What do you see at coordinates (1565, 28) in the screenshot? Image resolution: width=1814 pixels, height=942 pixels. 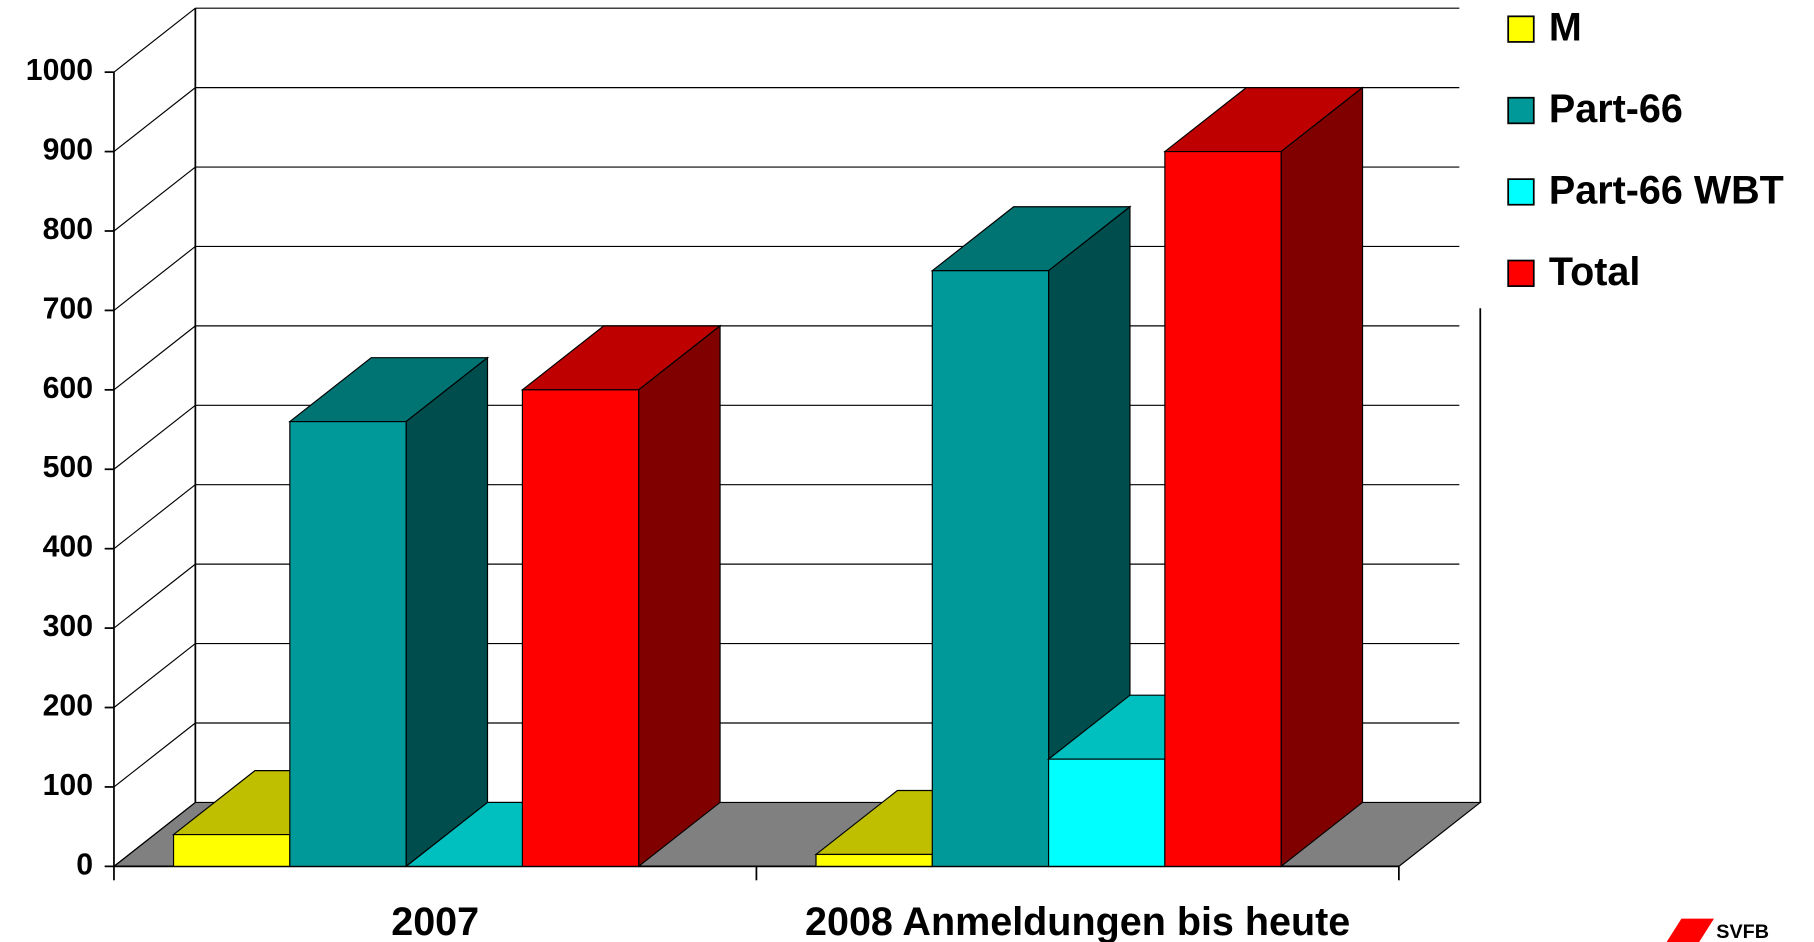 I see `legend-label: M` at bounding box center [1565, 28].